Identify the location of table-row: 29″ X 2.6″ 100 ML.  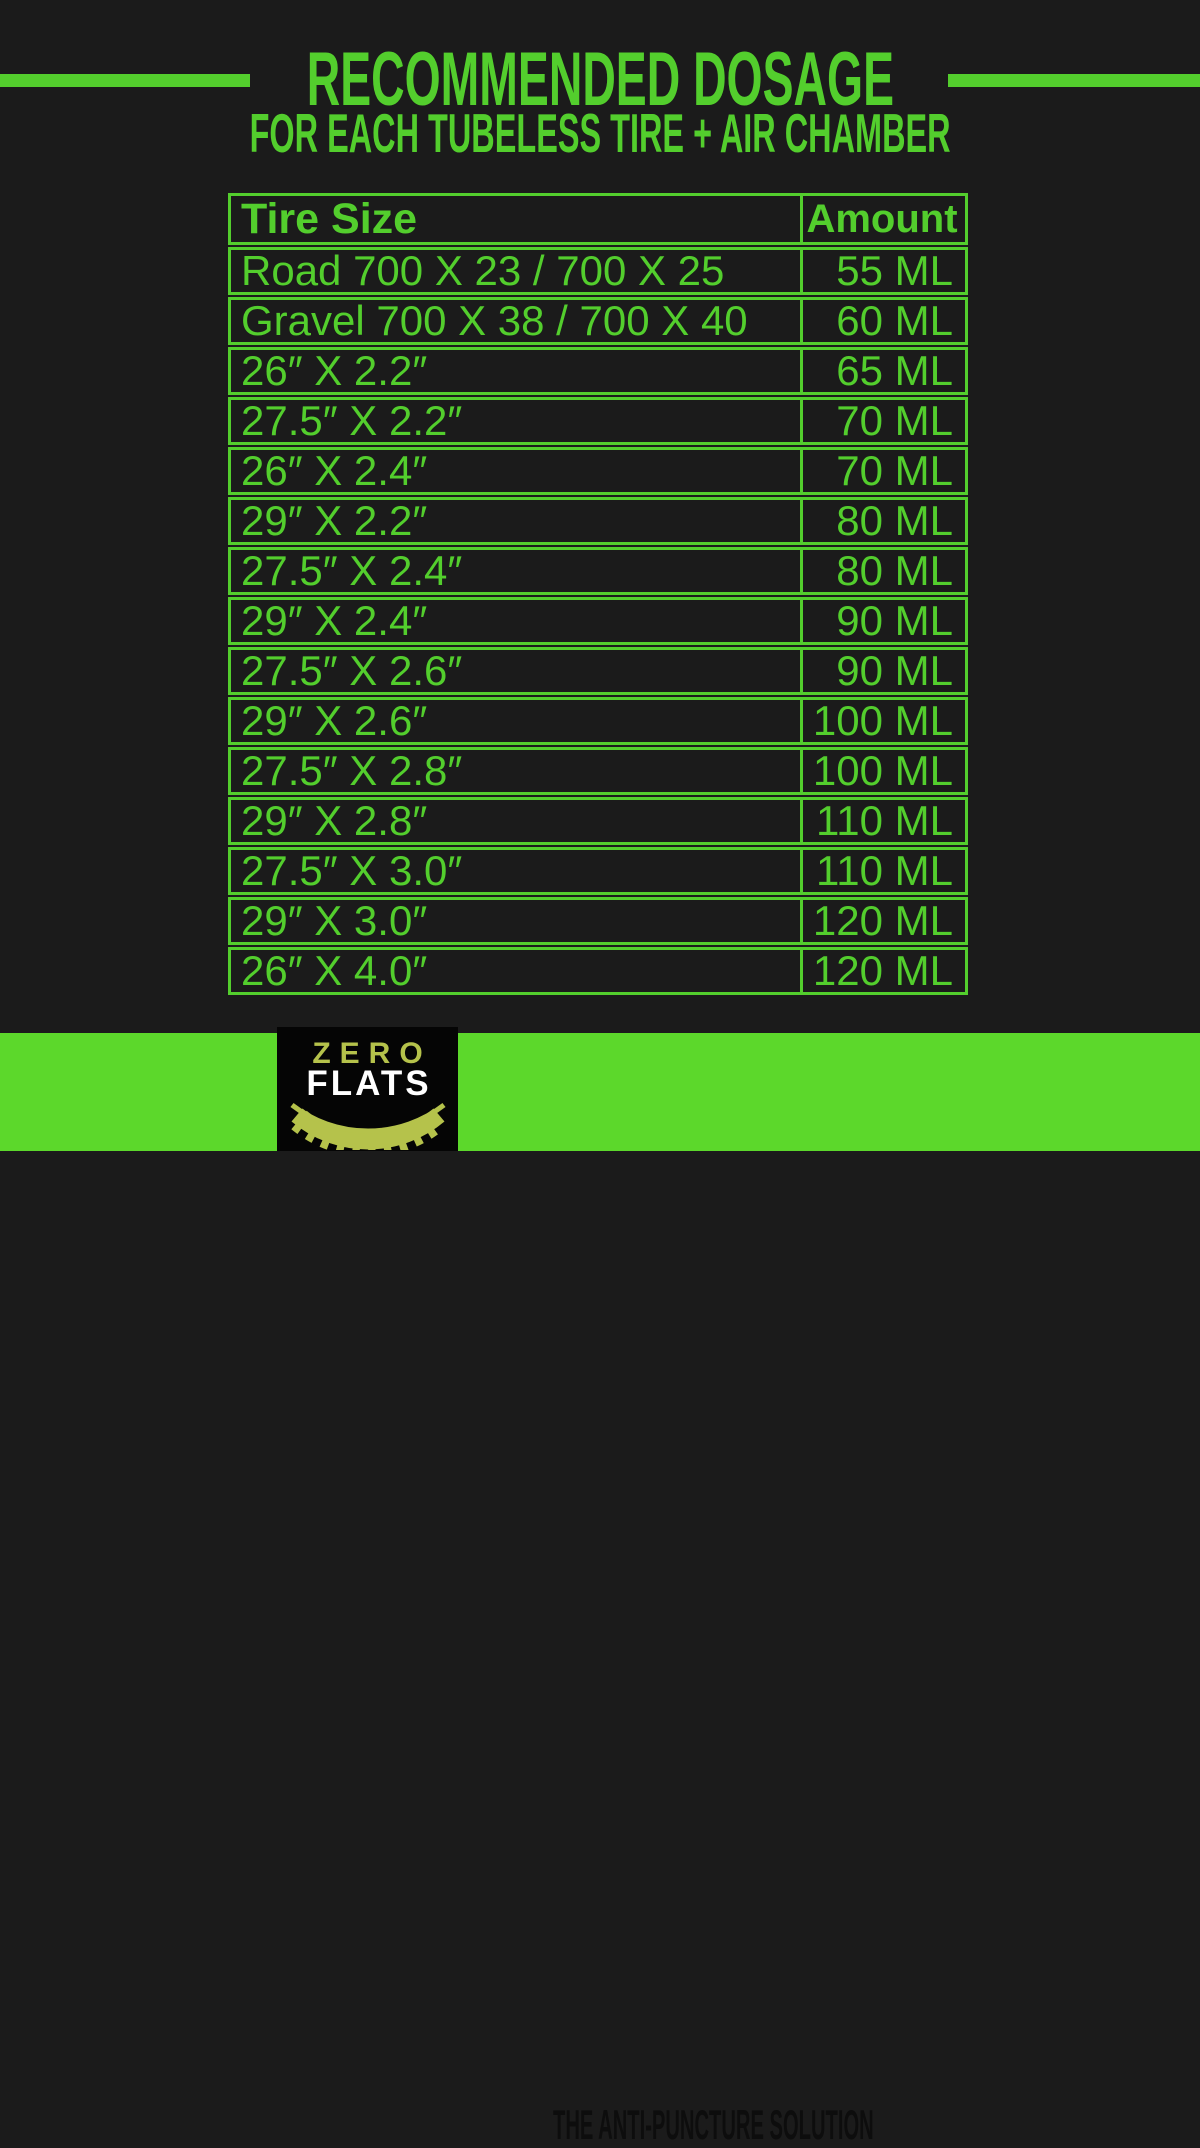
(598, 721).